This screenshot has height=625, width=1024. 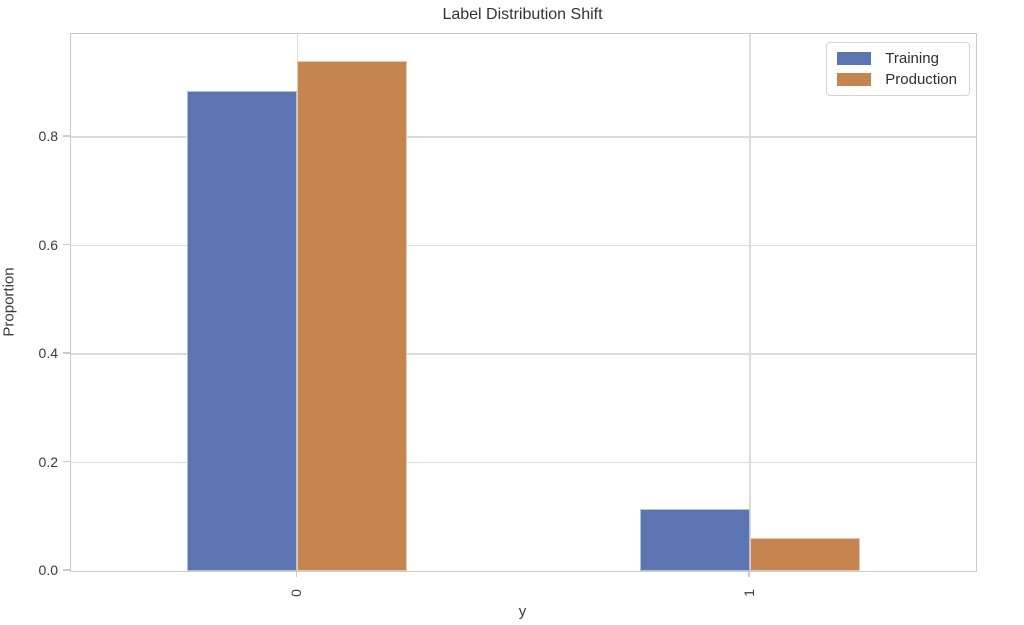 What do you see at coordinates (296, 593) in the screenshot?
I see `x-tick-label: 0` at bounding box center [296, 593].